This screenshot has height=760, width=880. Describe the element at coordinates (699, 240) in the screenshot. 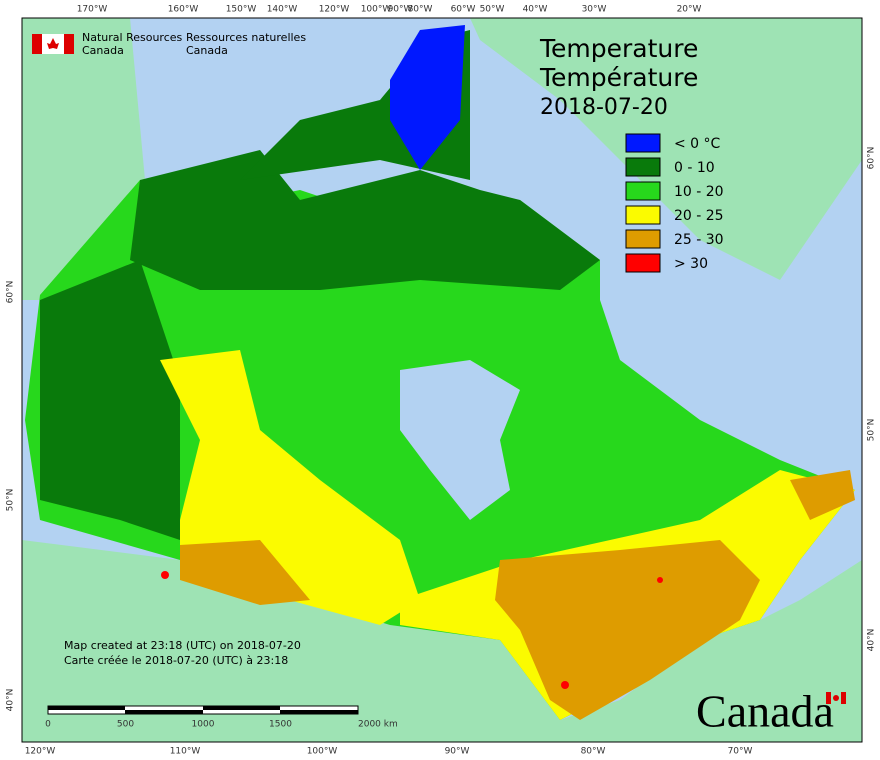

I see `legend-label: 25 - 30` at that location.